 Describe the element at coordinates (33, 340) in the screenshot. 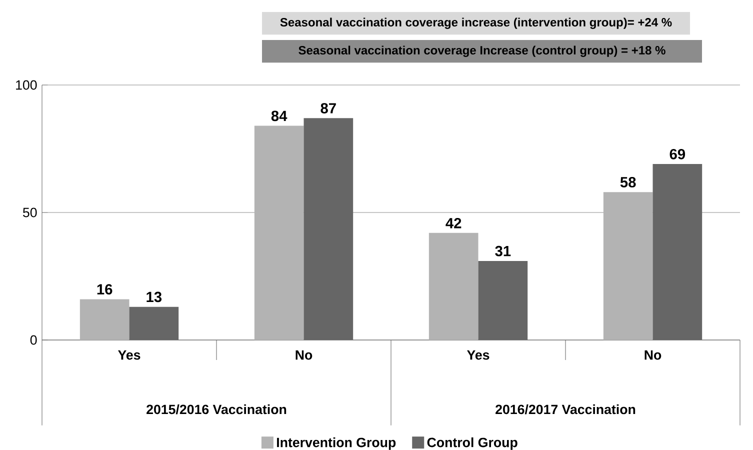

I see `y-tick-label: 0` at that location.